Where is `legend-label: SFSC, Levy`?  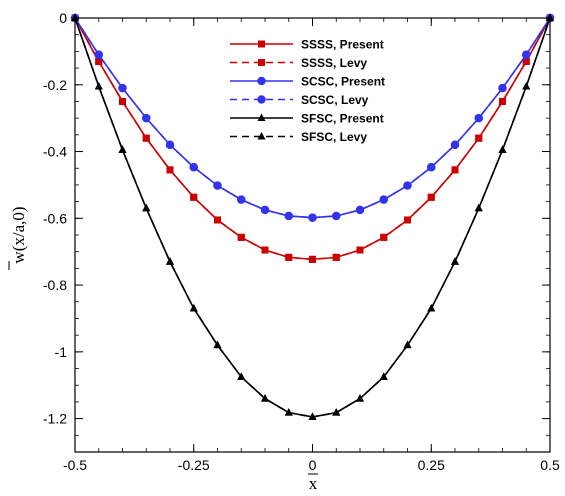 legend-label: SFSC, Levy is located at coordinates (334, 137).